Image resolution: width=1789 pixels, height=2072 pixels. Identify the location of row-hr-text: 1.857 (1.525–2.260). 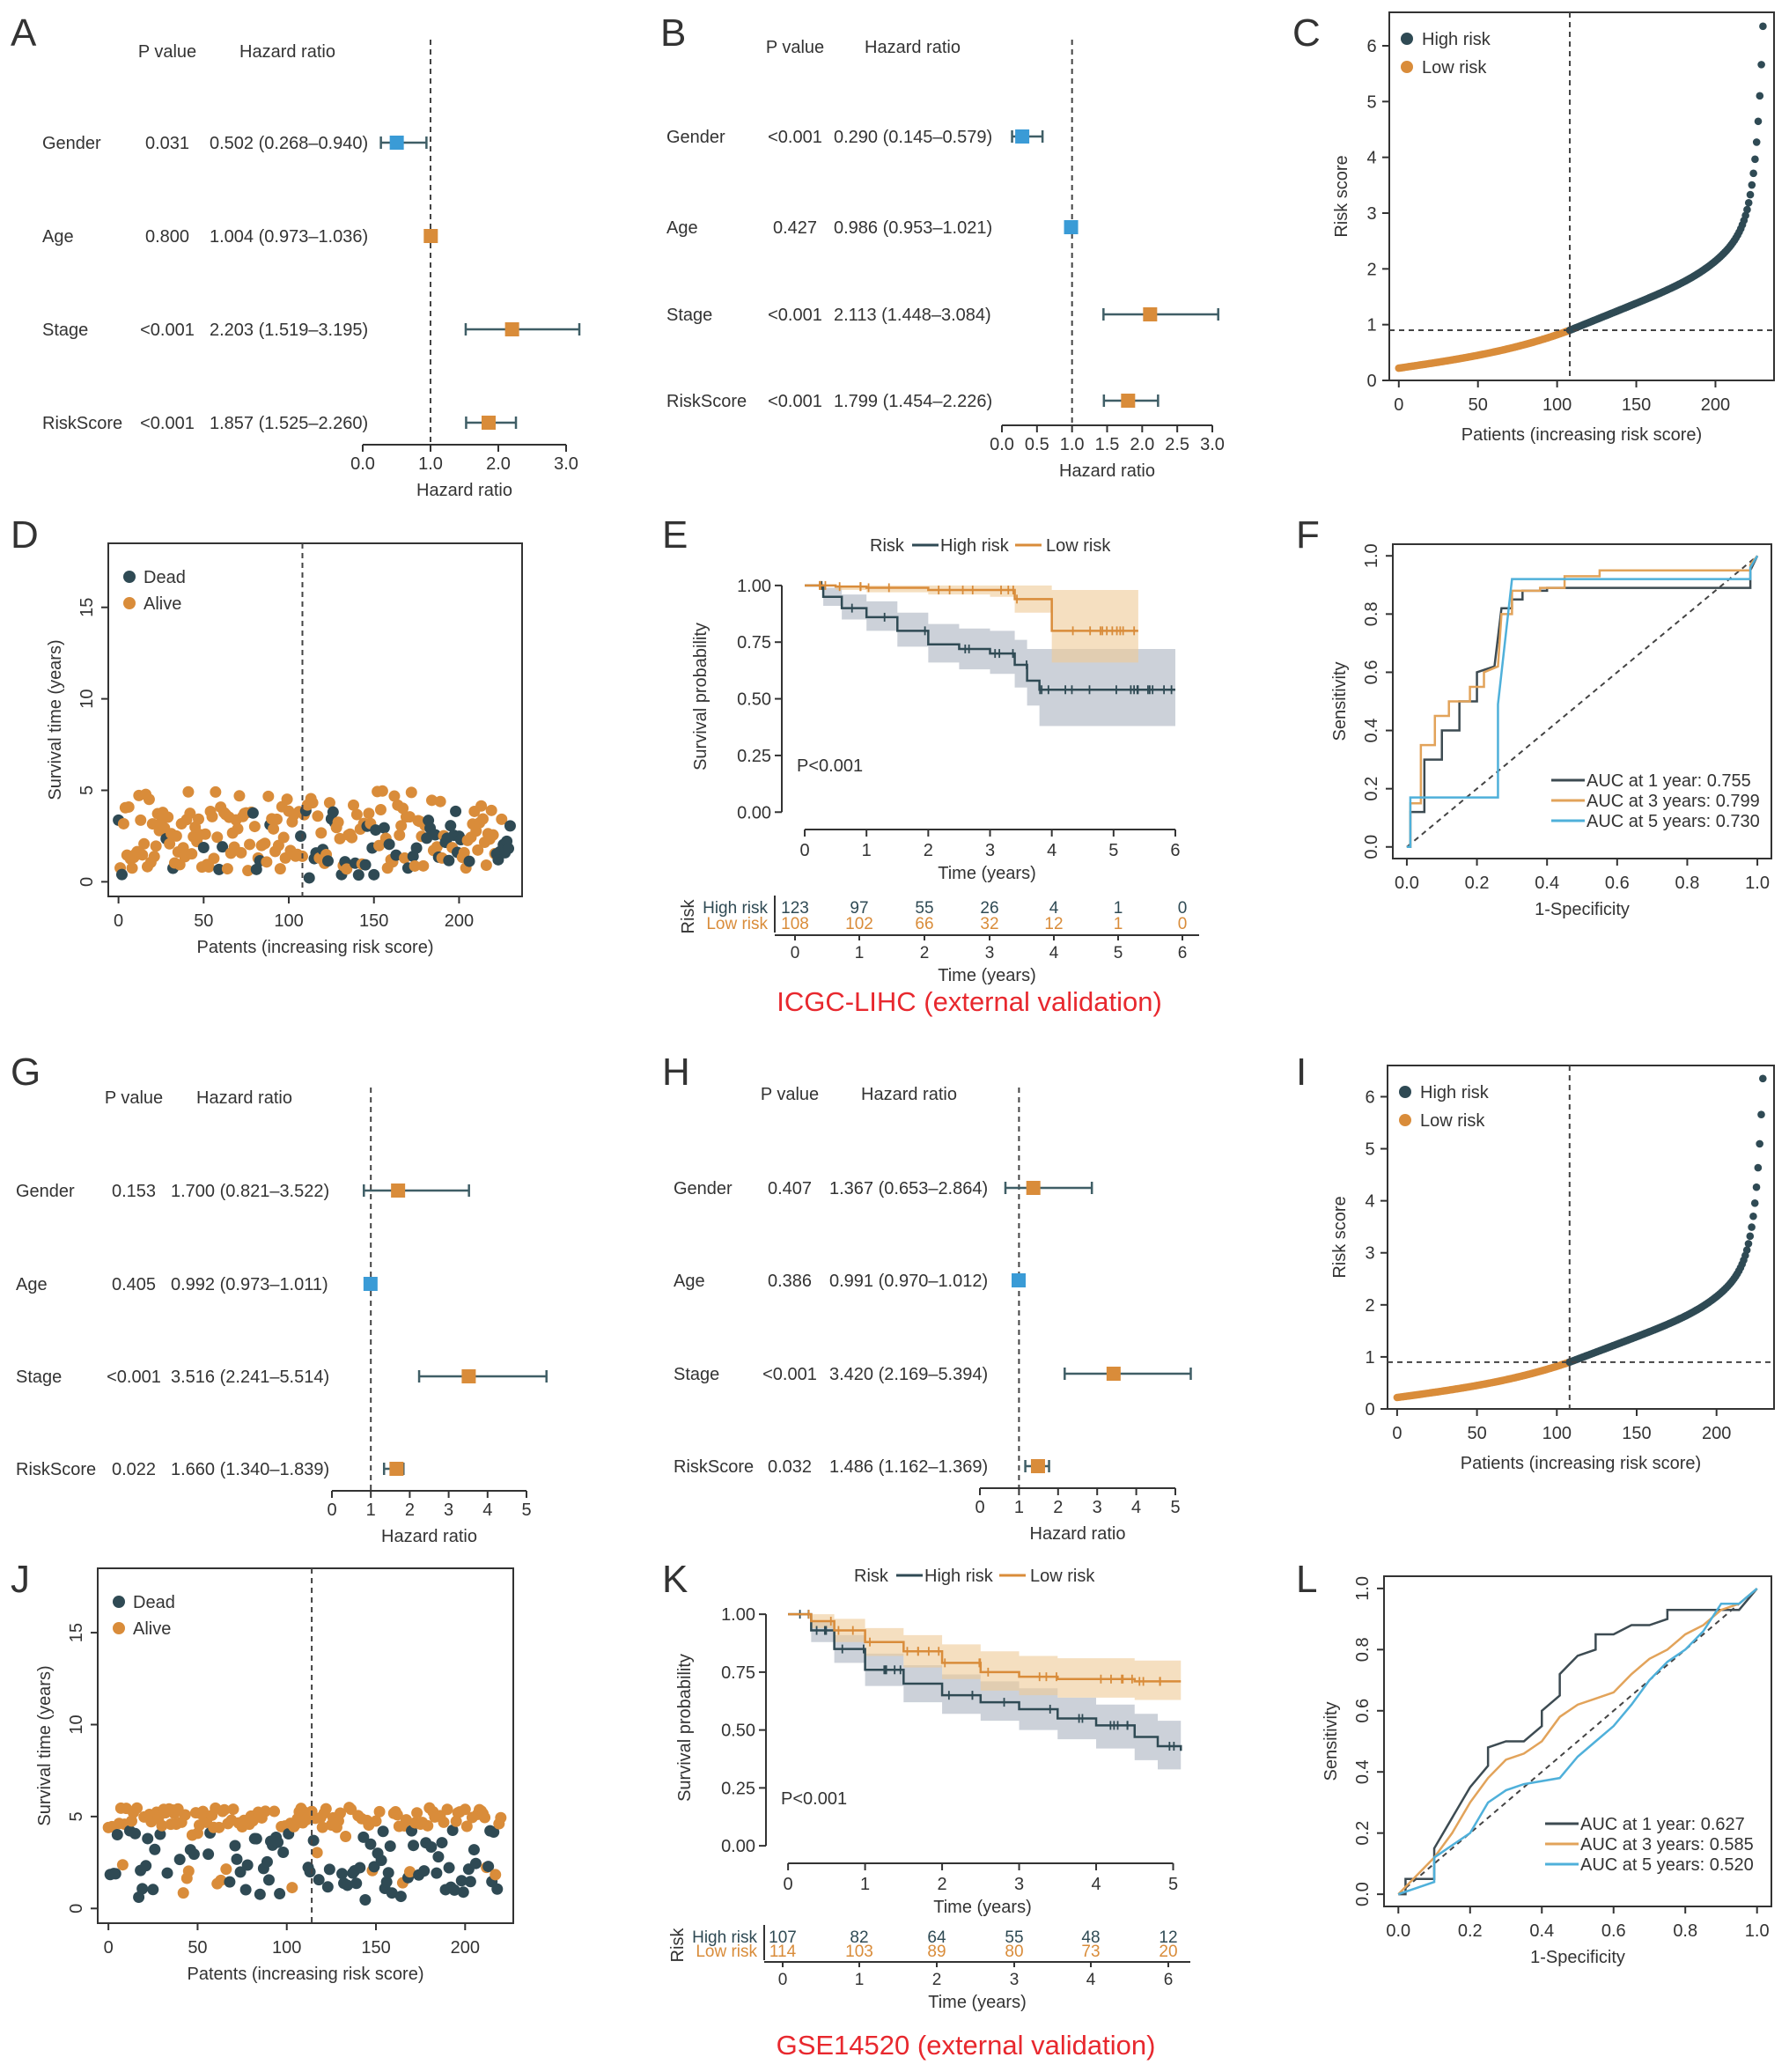
(289, 423).